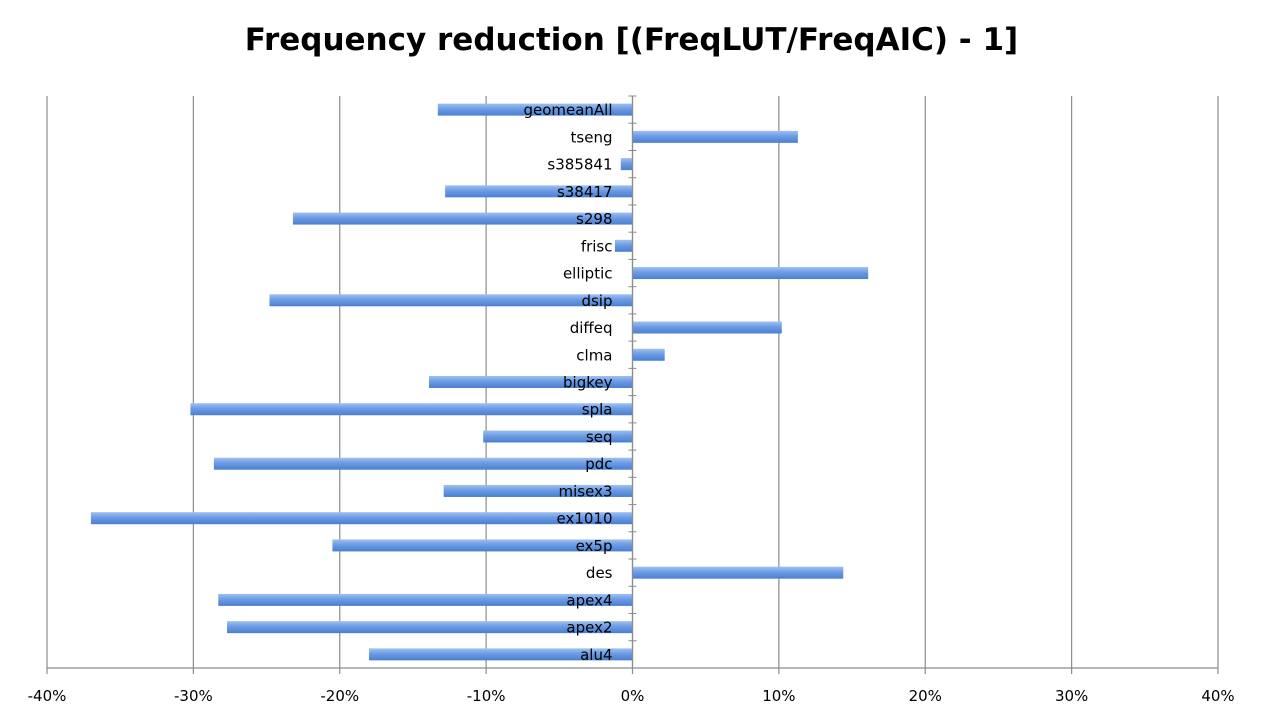 This screenshot has height=721, width=1263. What do you see at coordinates (361, 518) in the screenshot?
I see `bar-ex1010` at bounding box center [361, 518].